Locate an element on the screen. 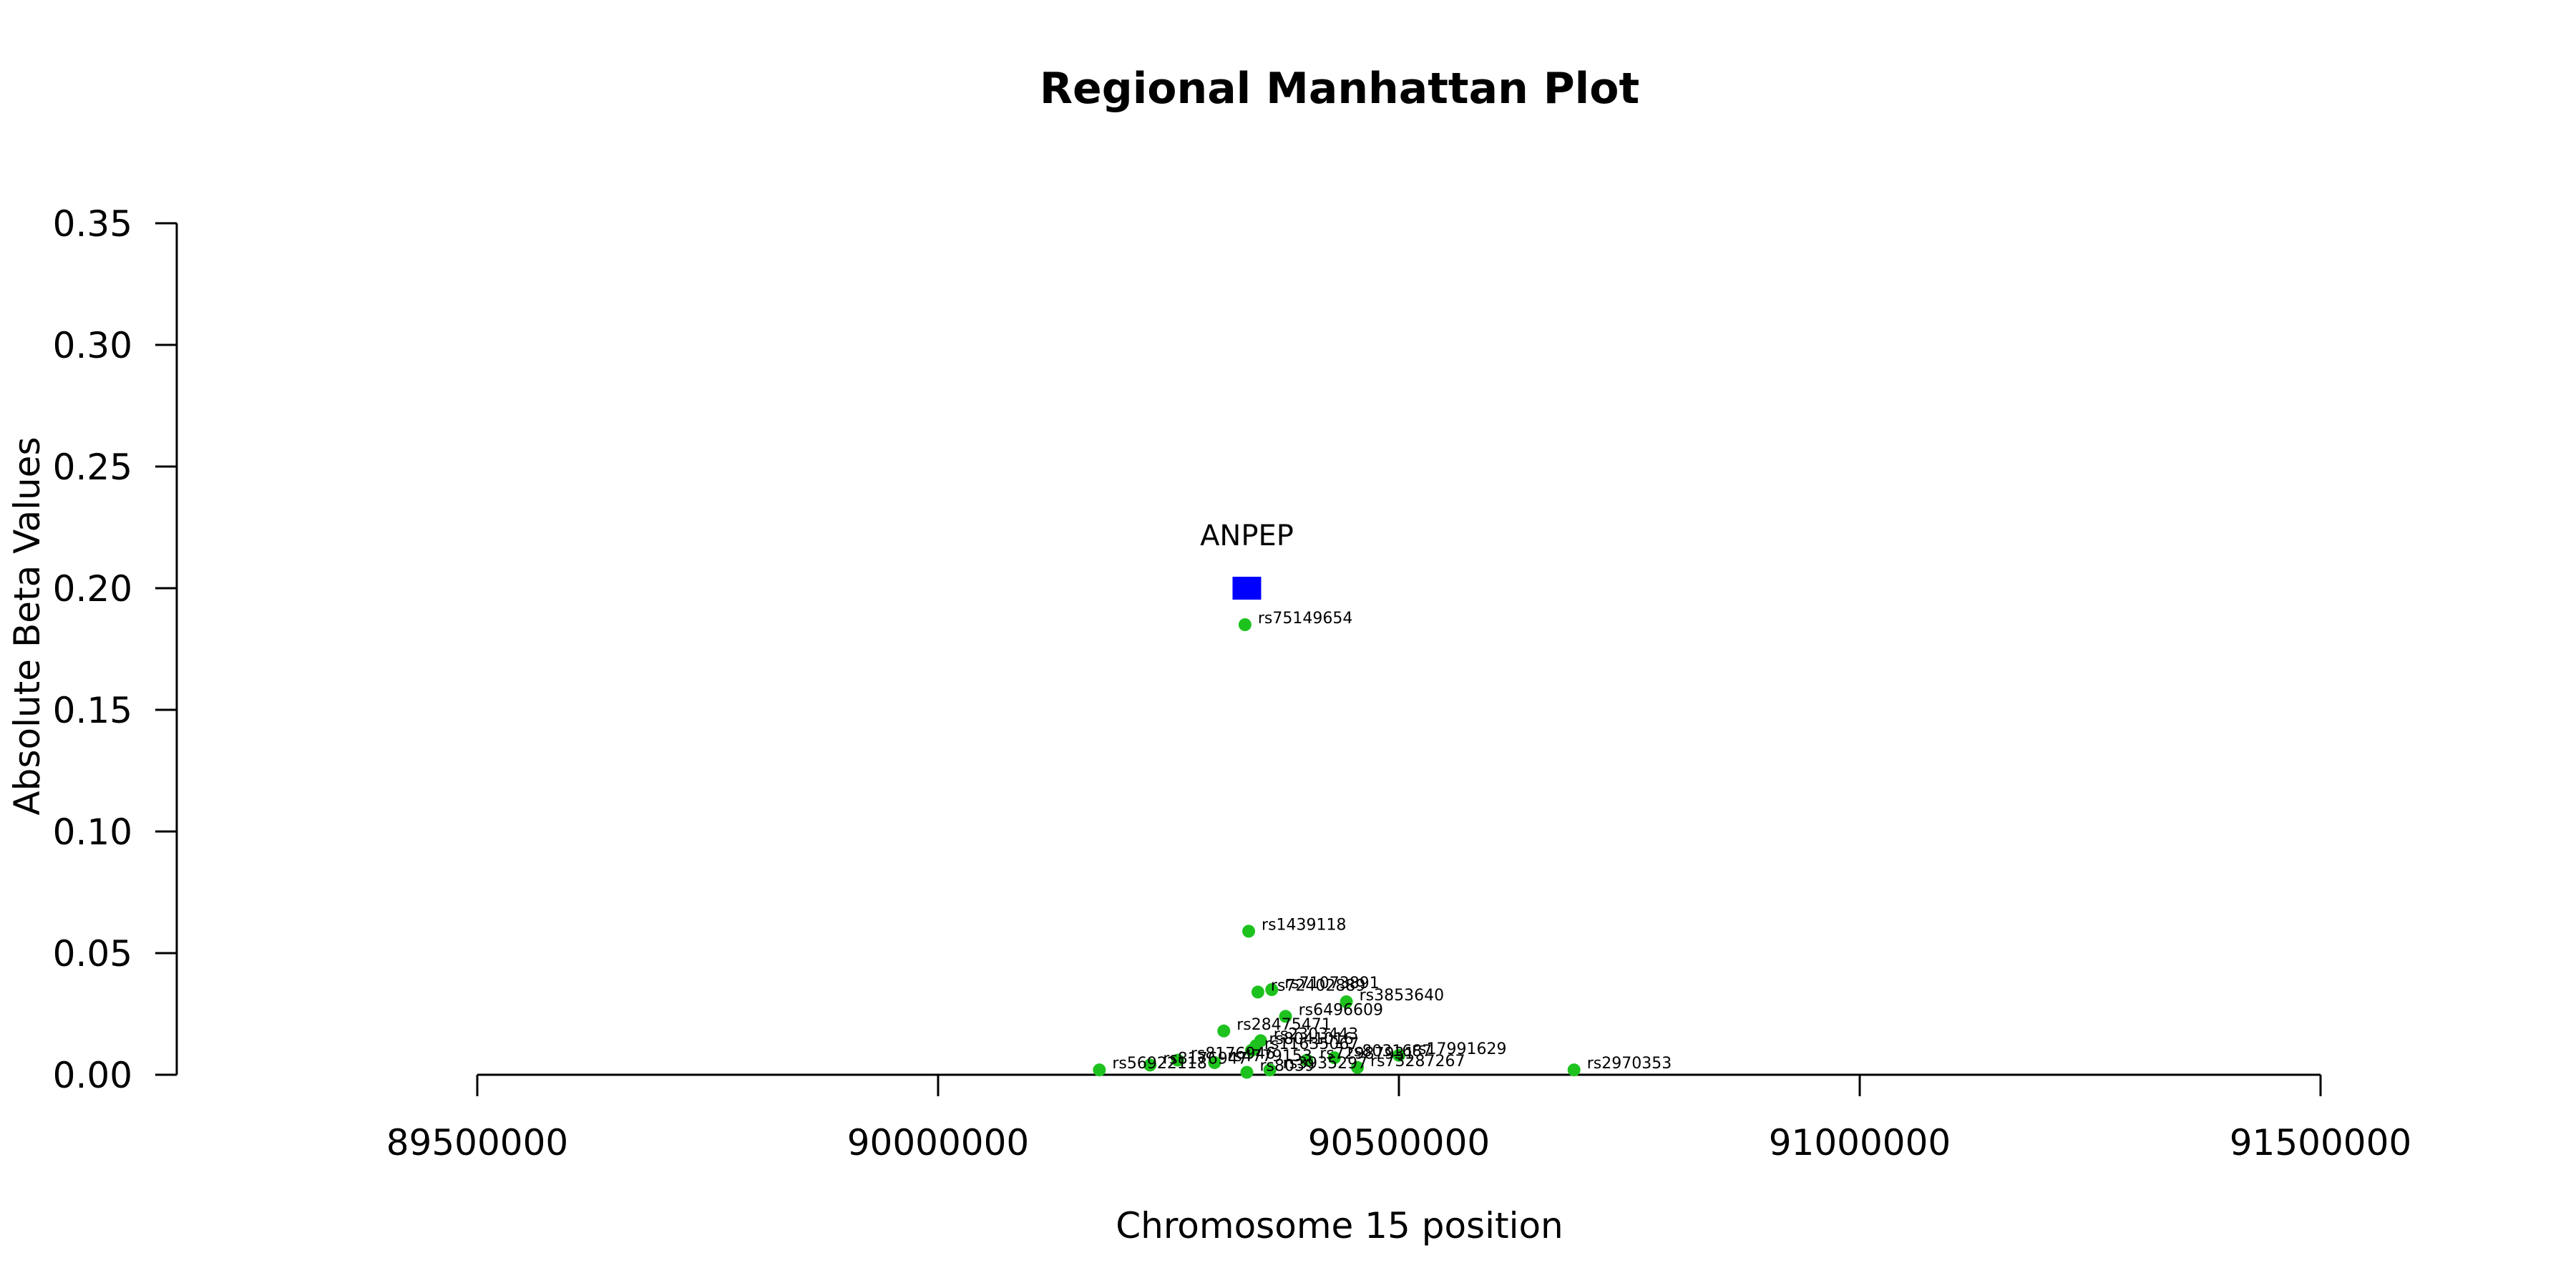  gene-label: ANPEP is located at coordinates (1247, 535).